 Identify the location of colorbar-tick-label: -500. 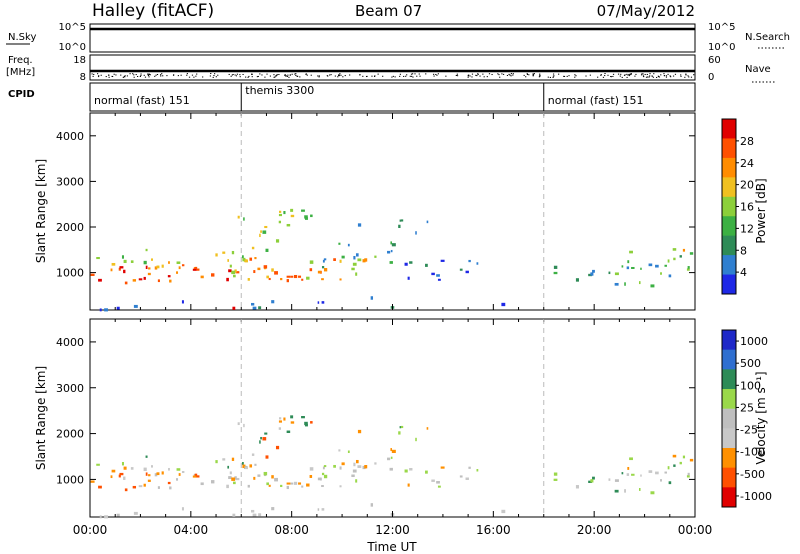
(752, 474).